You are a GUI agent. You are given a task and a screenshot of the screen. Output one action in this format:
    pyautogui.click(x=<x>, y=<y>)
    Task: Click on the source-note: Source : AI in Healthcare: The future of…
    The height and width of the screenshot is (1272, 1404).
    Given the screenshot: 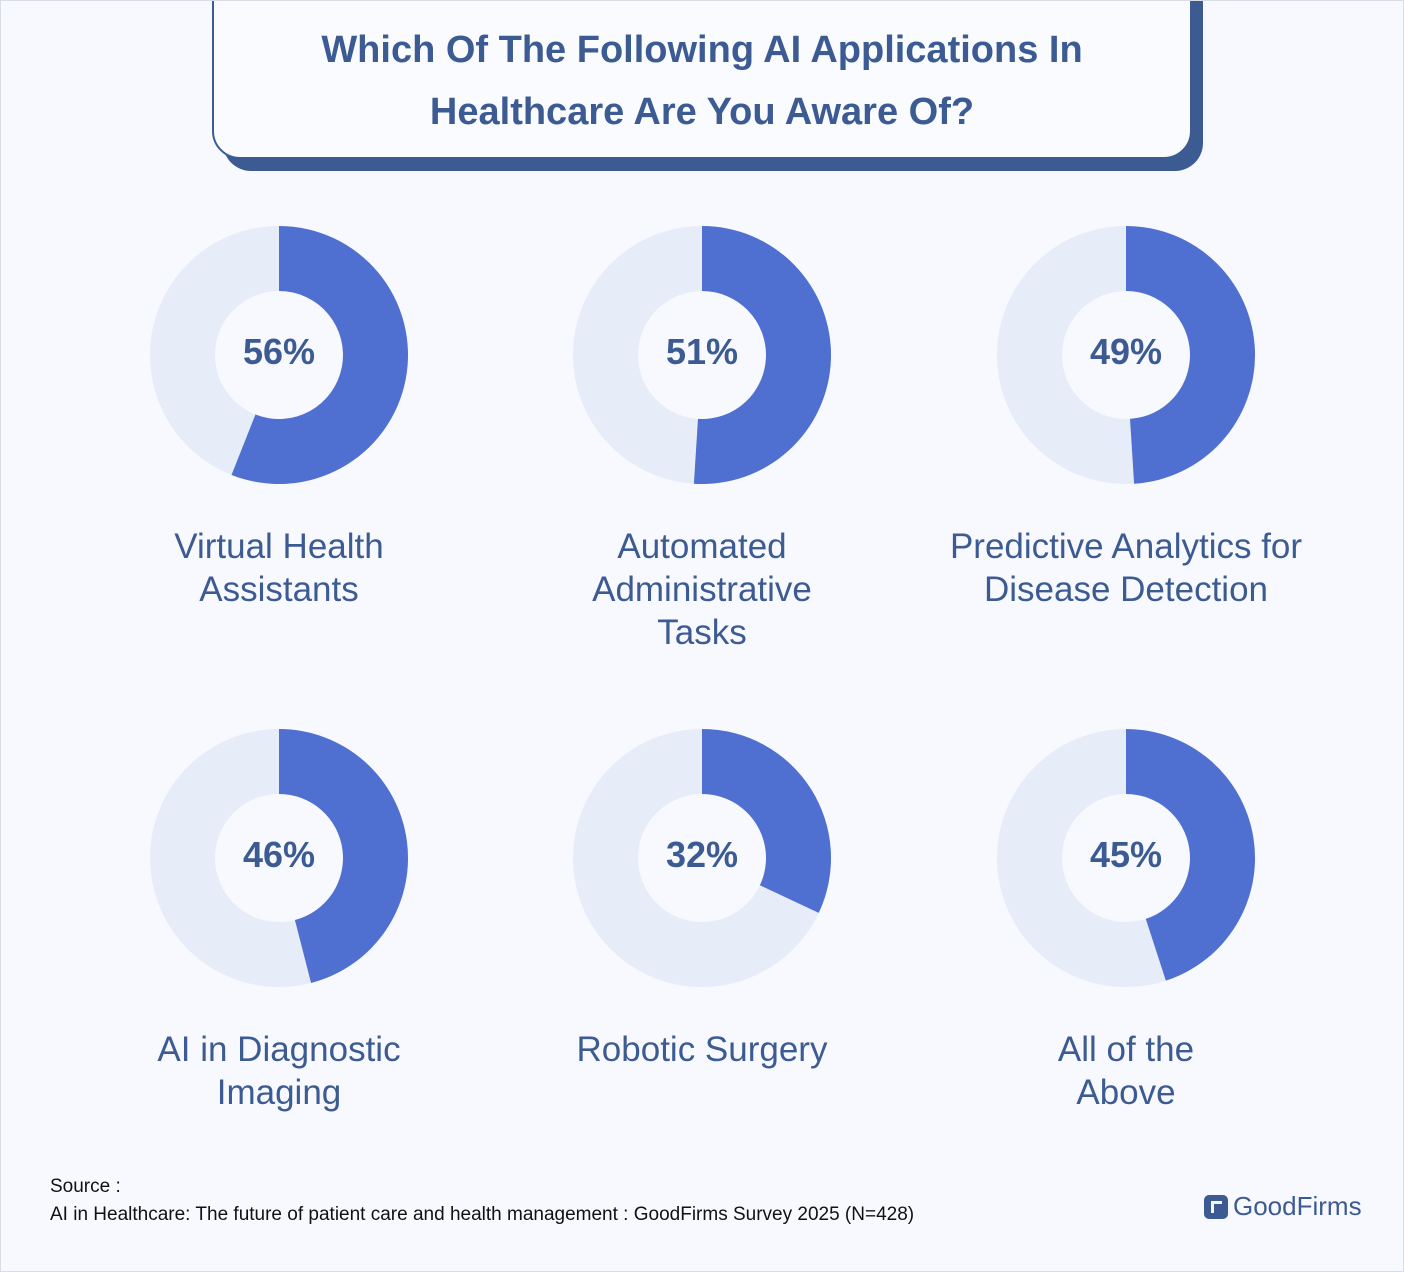 What is the action you would take?
    pyautogui.click(x=482, y=1201)
    